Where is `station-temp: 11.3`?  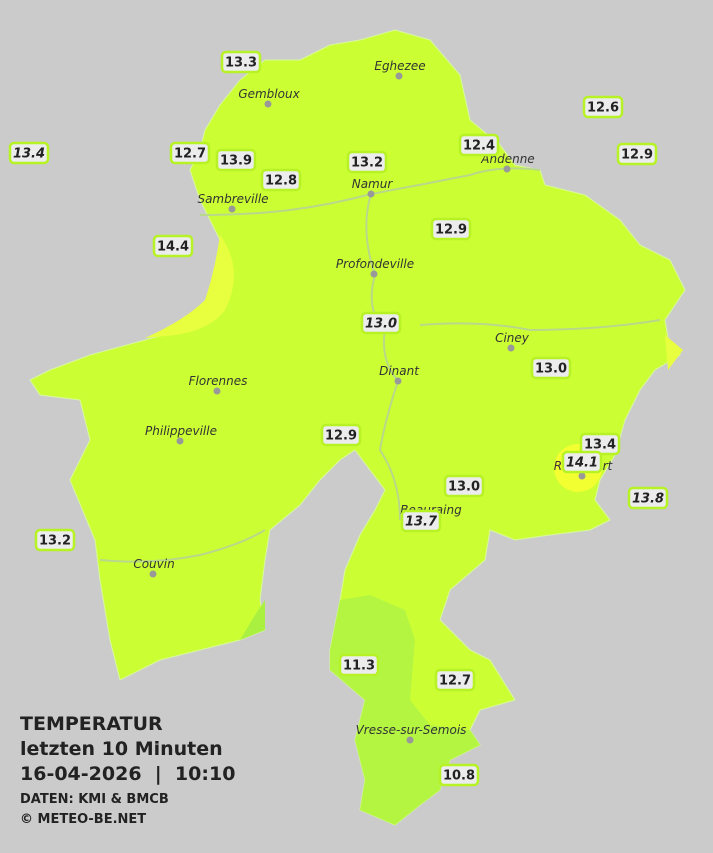 station-temp: 11.3 is located at coordinates (359, 666).